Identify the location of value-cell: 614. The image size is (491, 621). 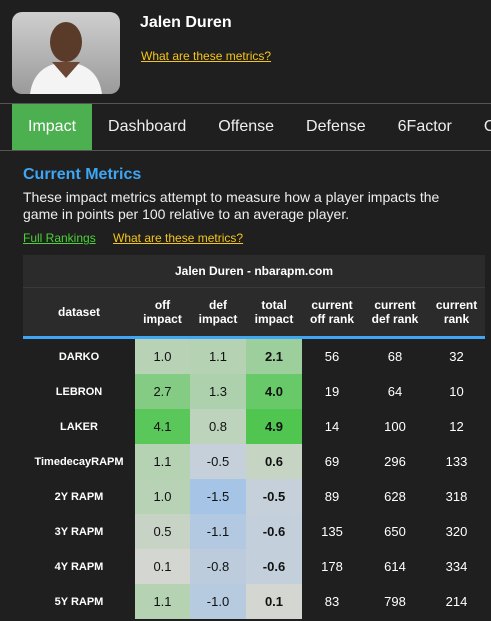
(395, 566).